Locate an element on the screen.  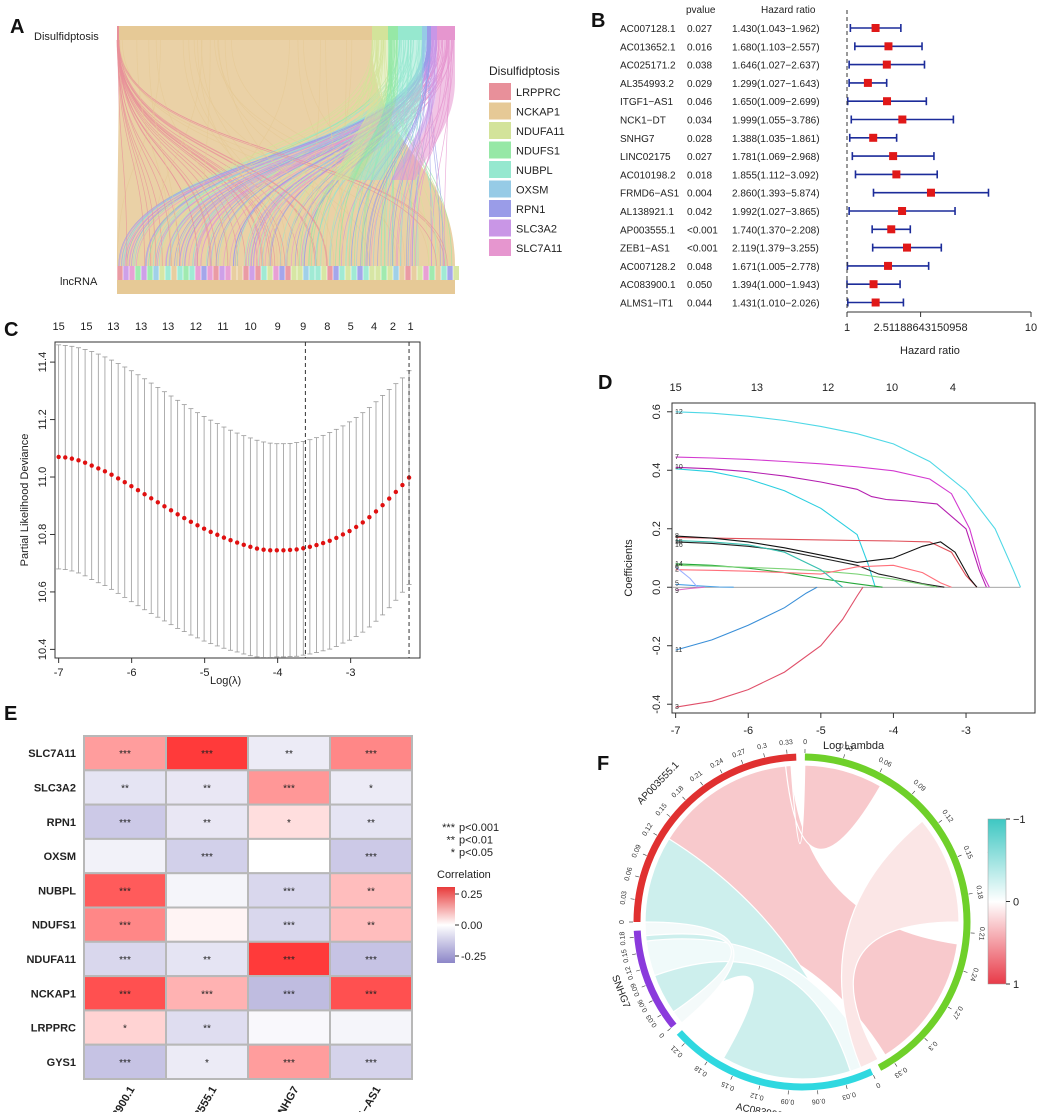
forest-pvalue: 0.004 is located at coordinates (699, 194).